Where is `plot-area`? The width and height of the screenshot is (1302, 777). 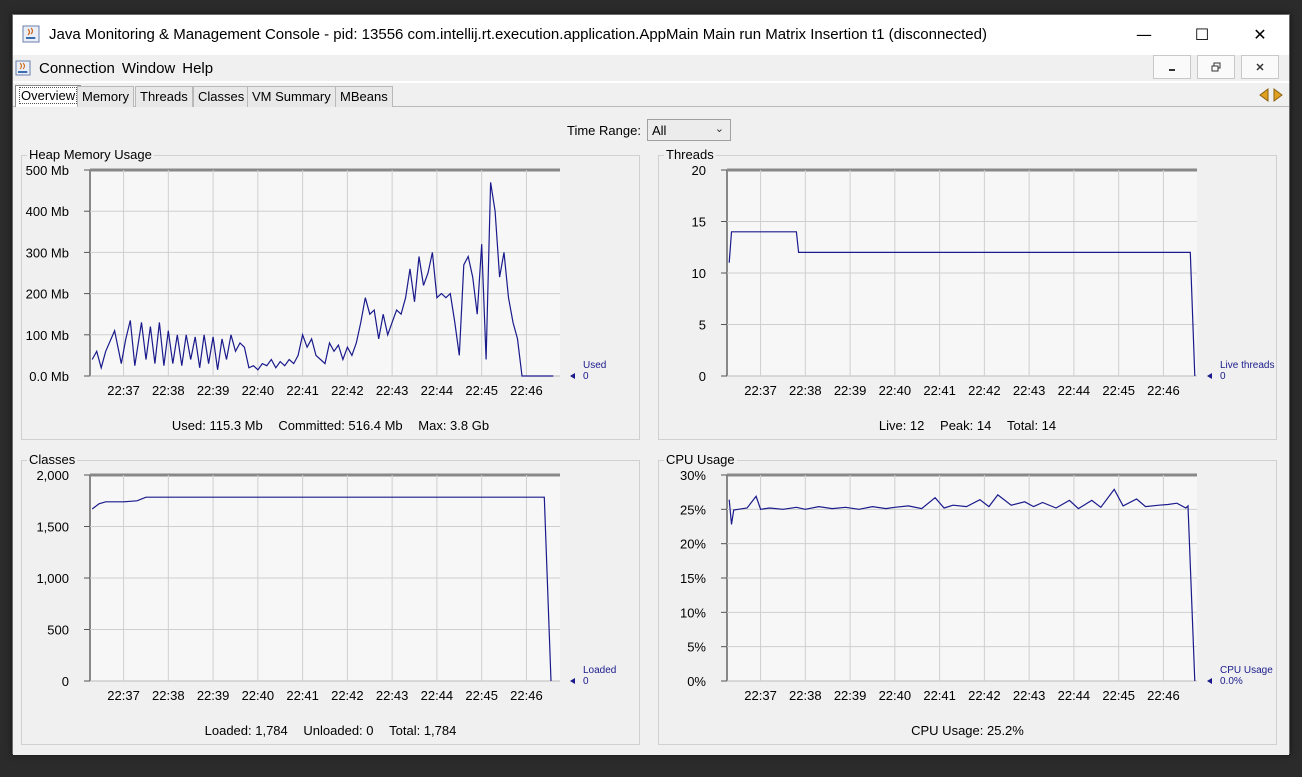 plot-area is located at coordinates (325, 273).